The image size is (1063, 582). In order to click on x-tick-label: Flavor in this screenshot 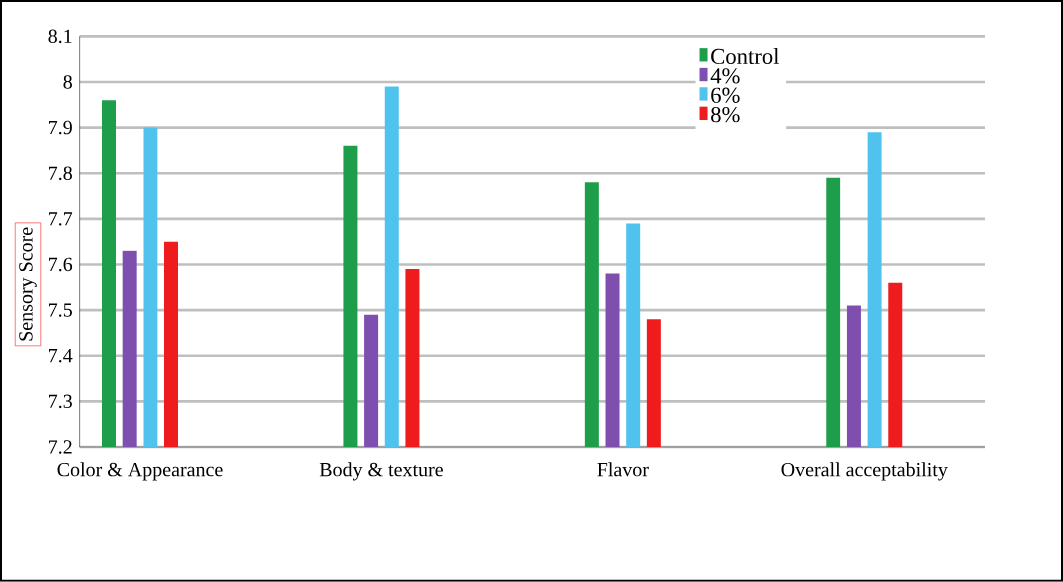, I will do `click(623, 469)`.